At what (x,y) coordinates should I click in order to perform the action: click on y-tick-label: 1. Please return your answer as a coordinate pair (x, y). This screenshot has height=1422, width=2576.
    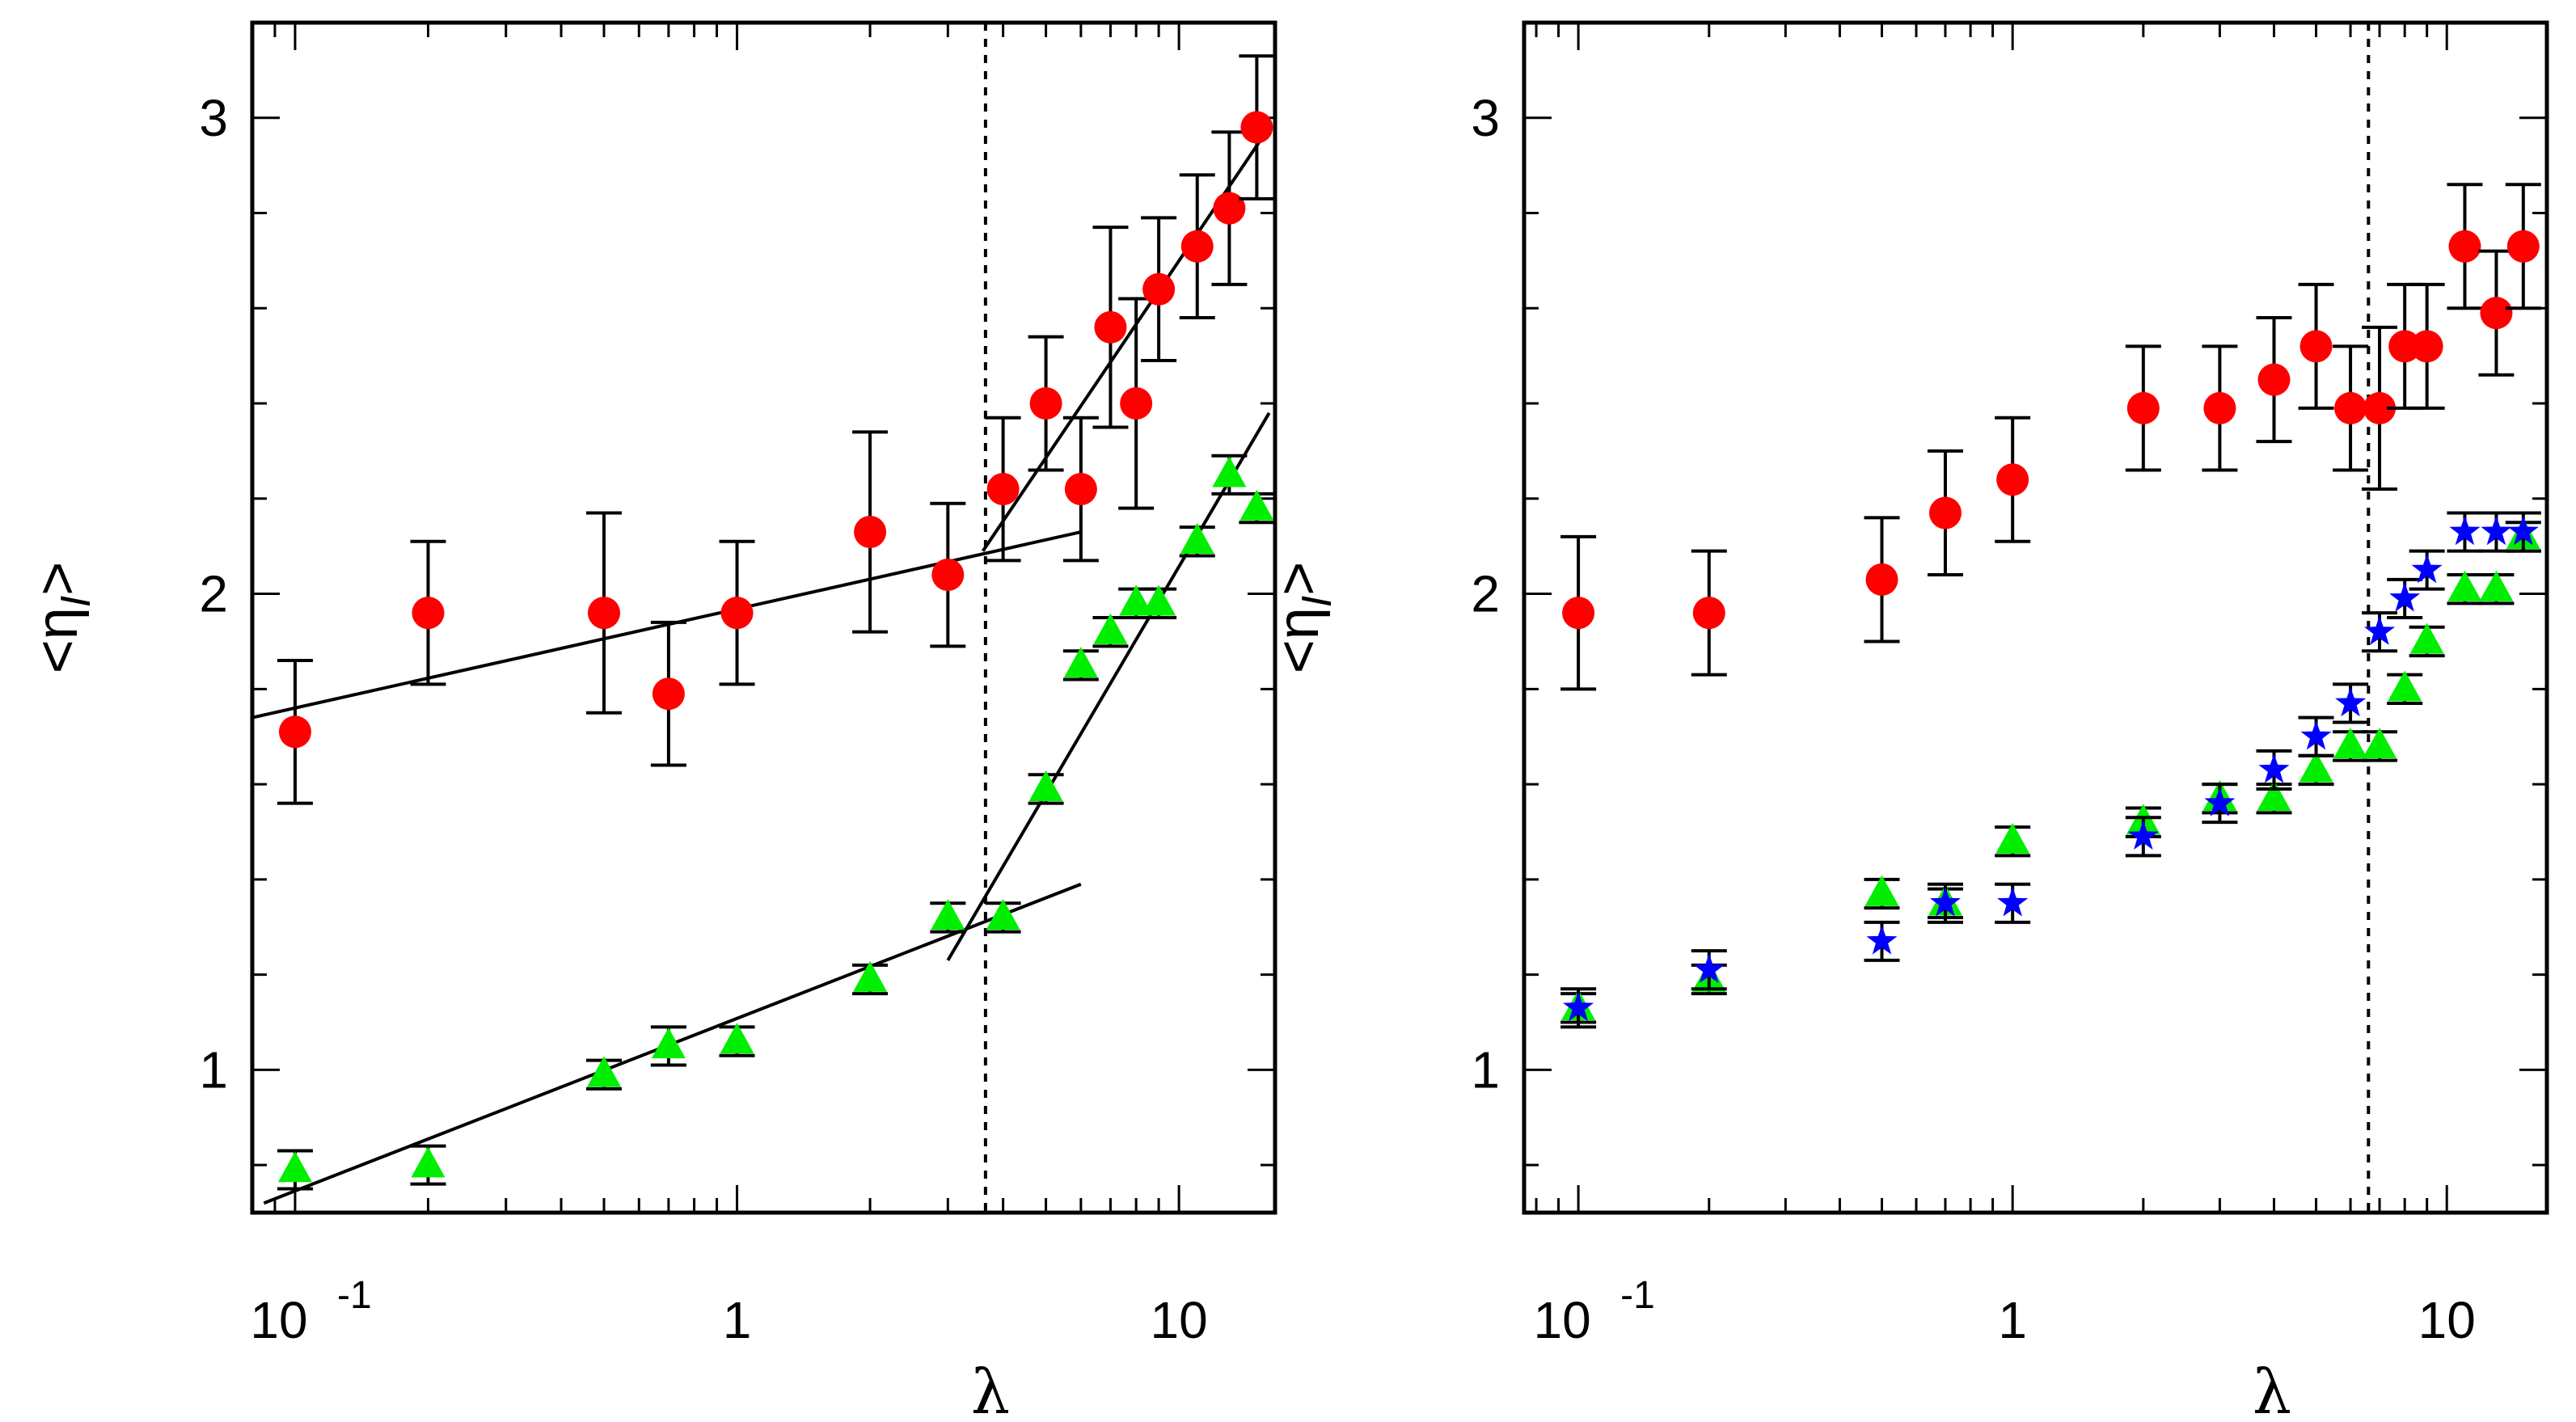
    Looking at the image, I should click on (213, 1069).